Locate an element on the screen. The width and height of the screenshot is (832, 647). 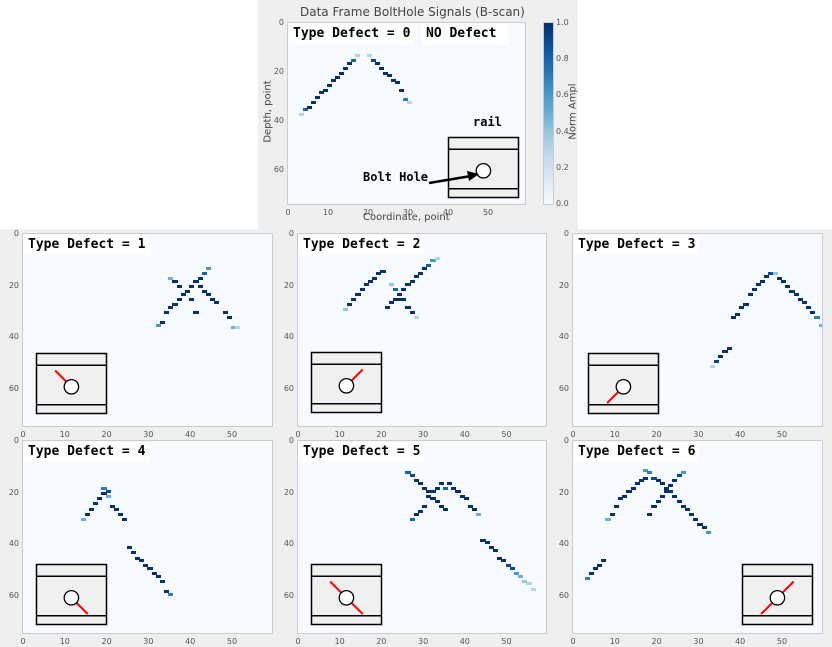
rail-label: rail is located at coordinates (487, 122).